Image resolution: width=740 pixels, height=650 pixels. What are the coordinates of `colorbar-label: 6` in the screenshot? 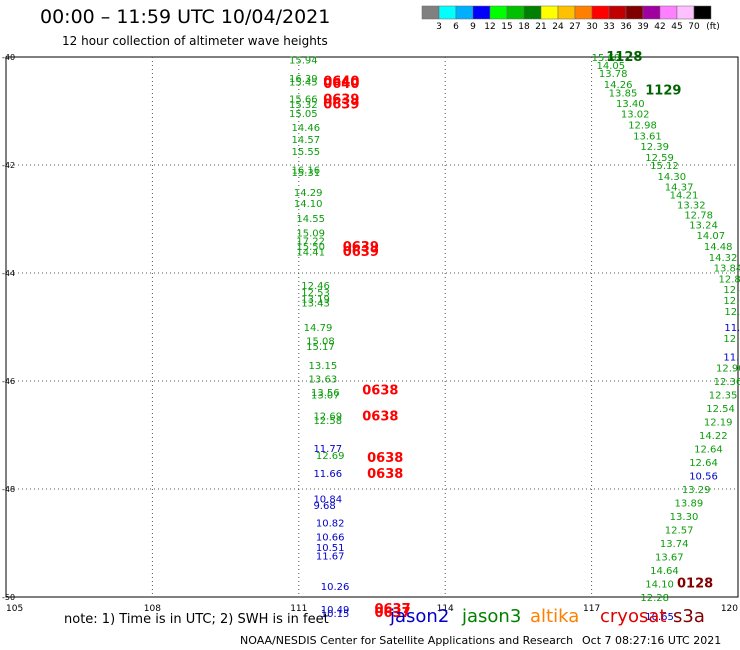 It's located at (456, 27).